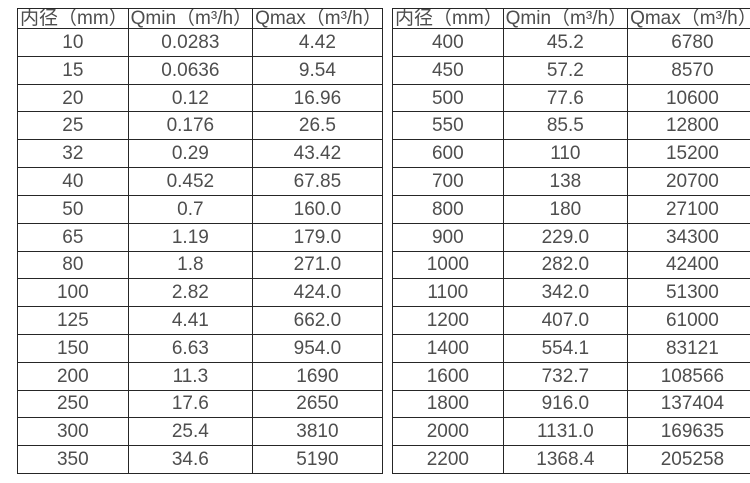 The height and width of the screenshot is (483, 750). What do you see at coordinates (565, 98) in the screenshot?
I see `table-cell: 77.6` at bounding box center [565, 98].